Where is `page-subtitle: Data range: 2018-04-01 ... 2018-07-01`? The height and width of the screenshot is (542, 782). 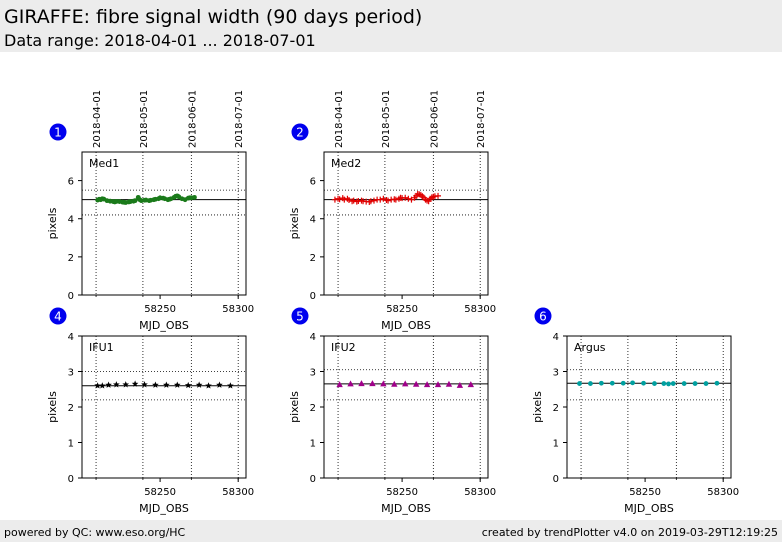
page-subtitle: Data range: 2018-04-01 ... 2018-07-01 is located at coordinates (160, 40).